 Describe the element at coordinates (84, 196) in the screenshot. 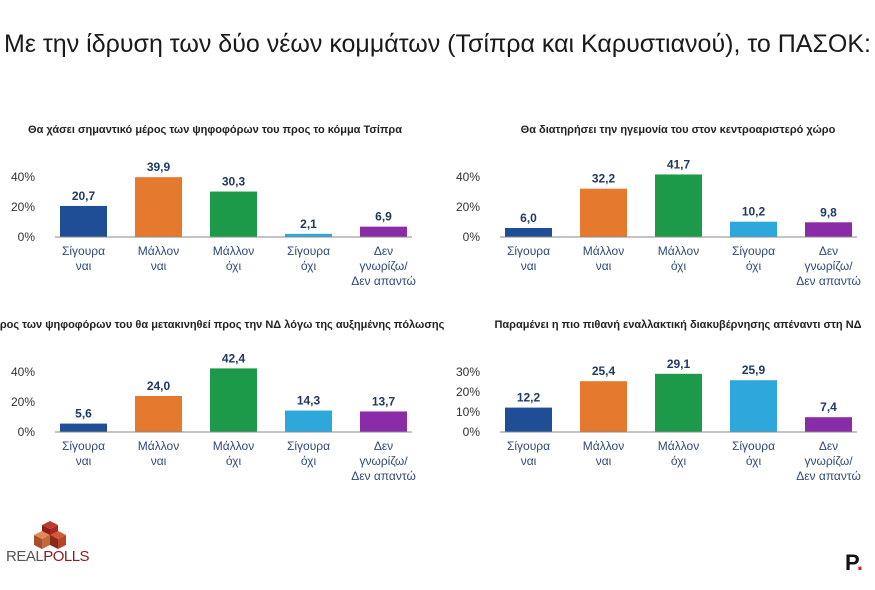

I see `data-label: 20,7` at that location.